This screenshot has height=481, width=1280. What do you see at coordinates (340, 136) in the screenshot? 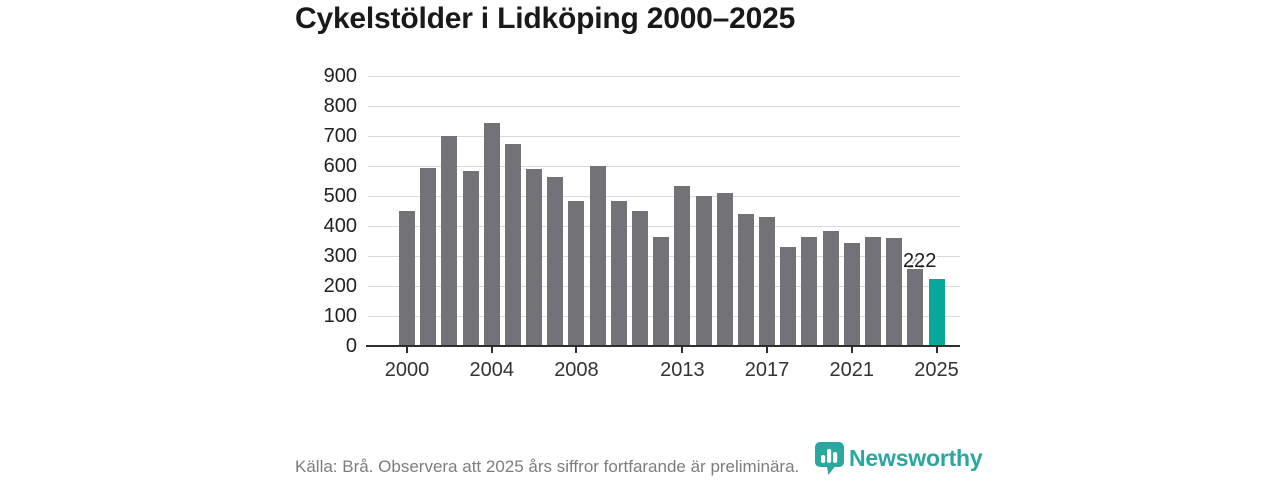
I see `y-axis-label-700: 700` at bounding box center [340, 136].